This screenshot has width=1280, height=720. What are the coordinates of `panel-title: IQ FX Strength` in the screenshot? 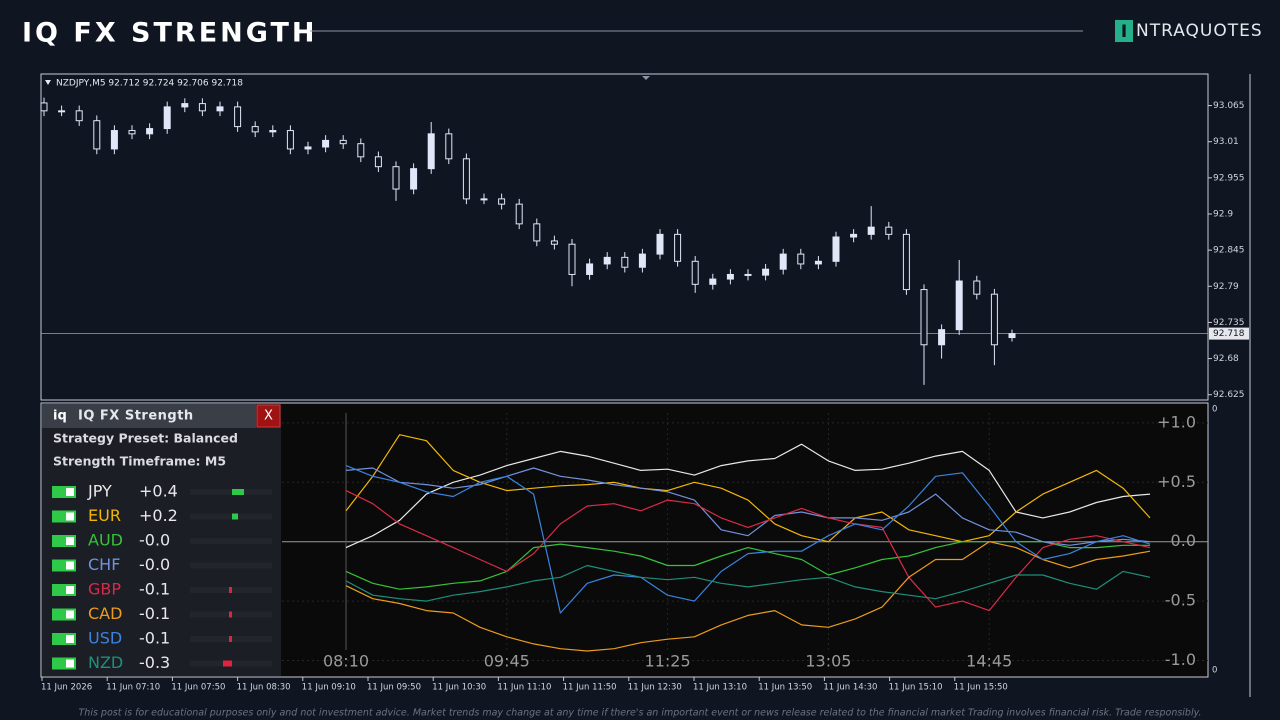 It's located at (136, 416).